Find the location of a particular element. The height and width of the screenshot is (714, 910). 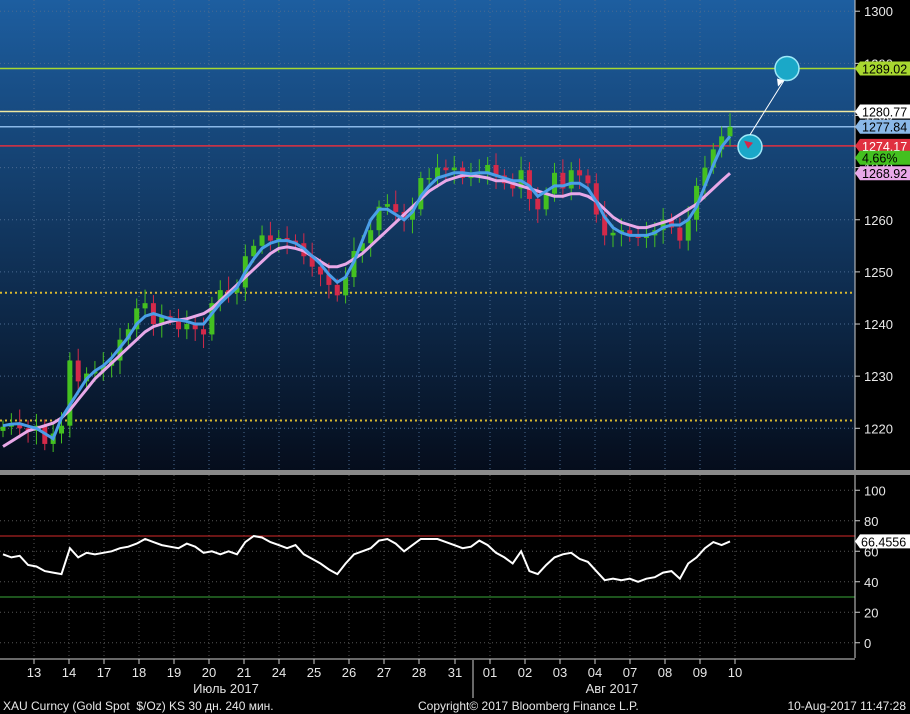

rsi-tag-label: 66.4556 is located at coordinates (883, 542).